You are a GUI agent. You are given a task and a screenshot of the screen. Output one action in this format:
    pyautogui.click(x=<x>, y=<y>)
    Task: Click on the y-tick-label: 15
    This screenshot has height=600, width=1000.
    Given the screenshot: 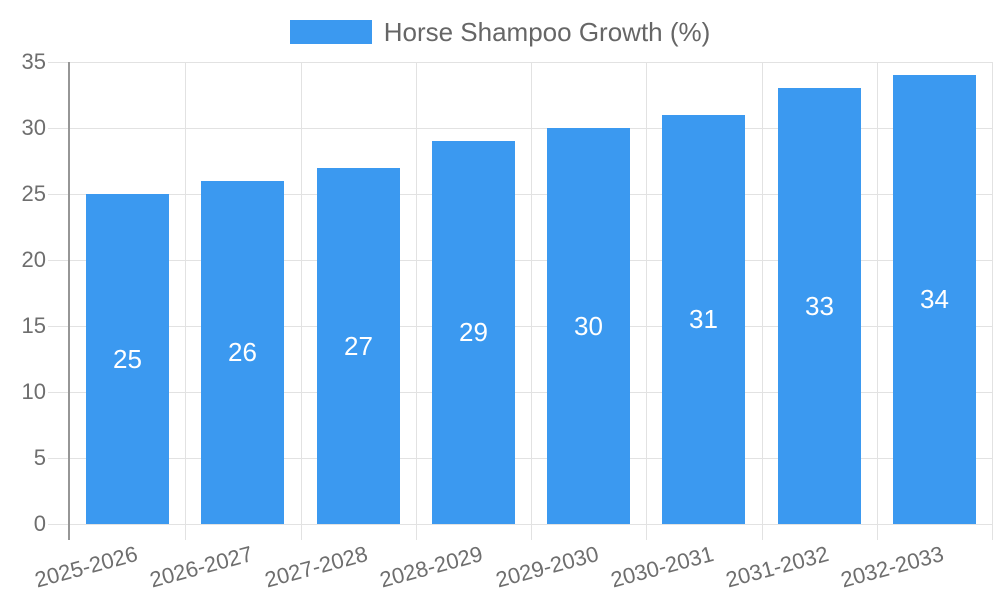 What is the action you would take?
    pyautogui.click(x=33, y=325)
    